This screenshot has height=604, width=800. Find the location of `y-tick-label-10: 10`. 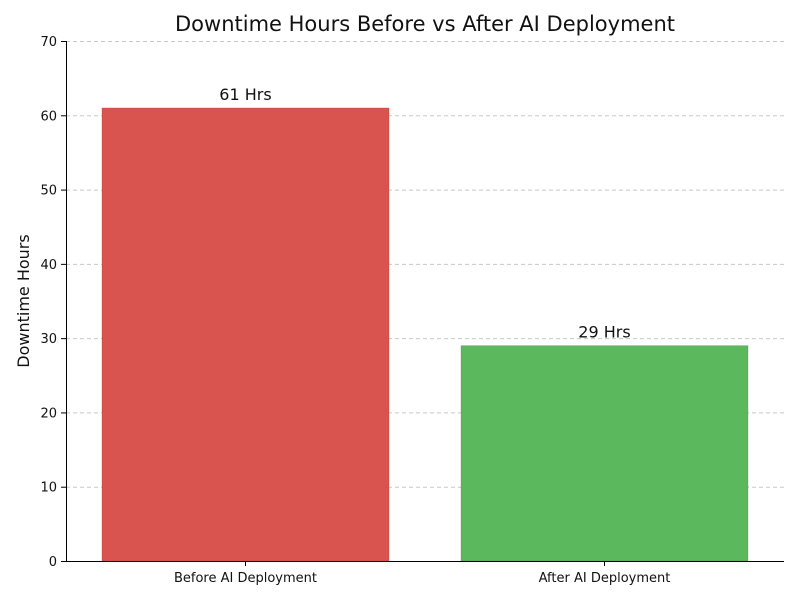

y-tick-label-10: 10 is located at coordinates (48, 488).